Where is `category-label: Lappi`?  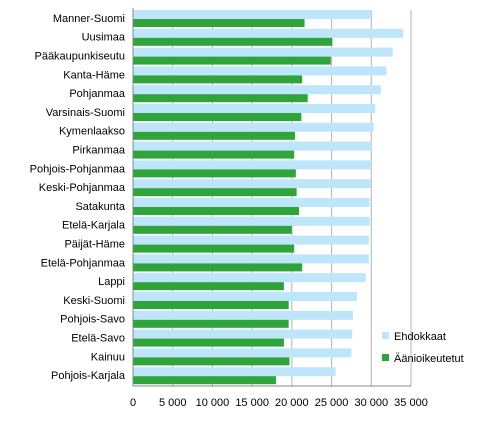
category-label: Lappi is located at coordinates (111, 282).